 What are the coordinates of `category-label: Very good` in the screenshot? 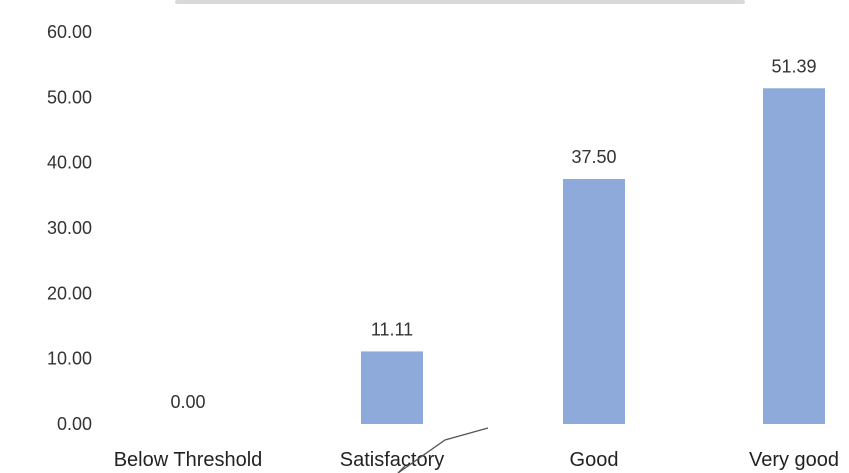 It's located at (794, 460).